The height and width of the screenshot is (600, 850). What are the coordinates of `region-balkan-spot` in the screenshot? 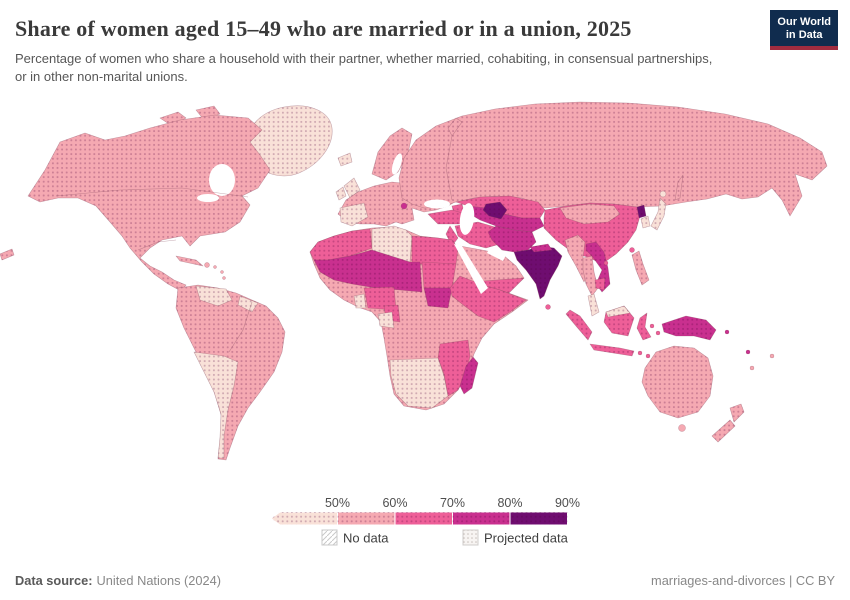 It's located at (404, 206).